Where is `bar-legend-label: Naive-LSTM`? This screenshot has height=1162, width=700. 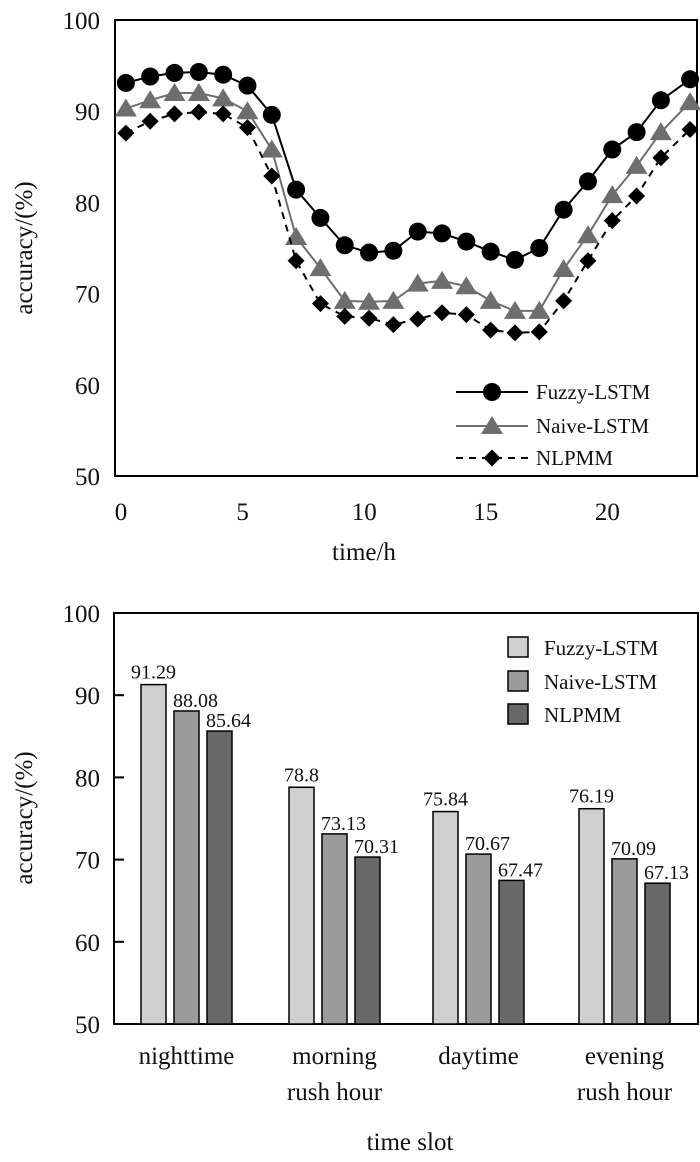
bar-legend-label: Naive-LSTM is located at coordinates (600, 682).